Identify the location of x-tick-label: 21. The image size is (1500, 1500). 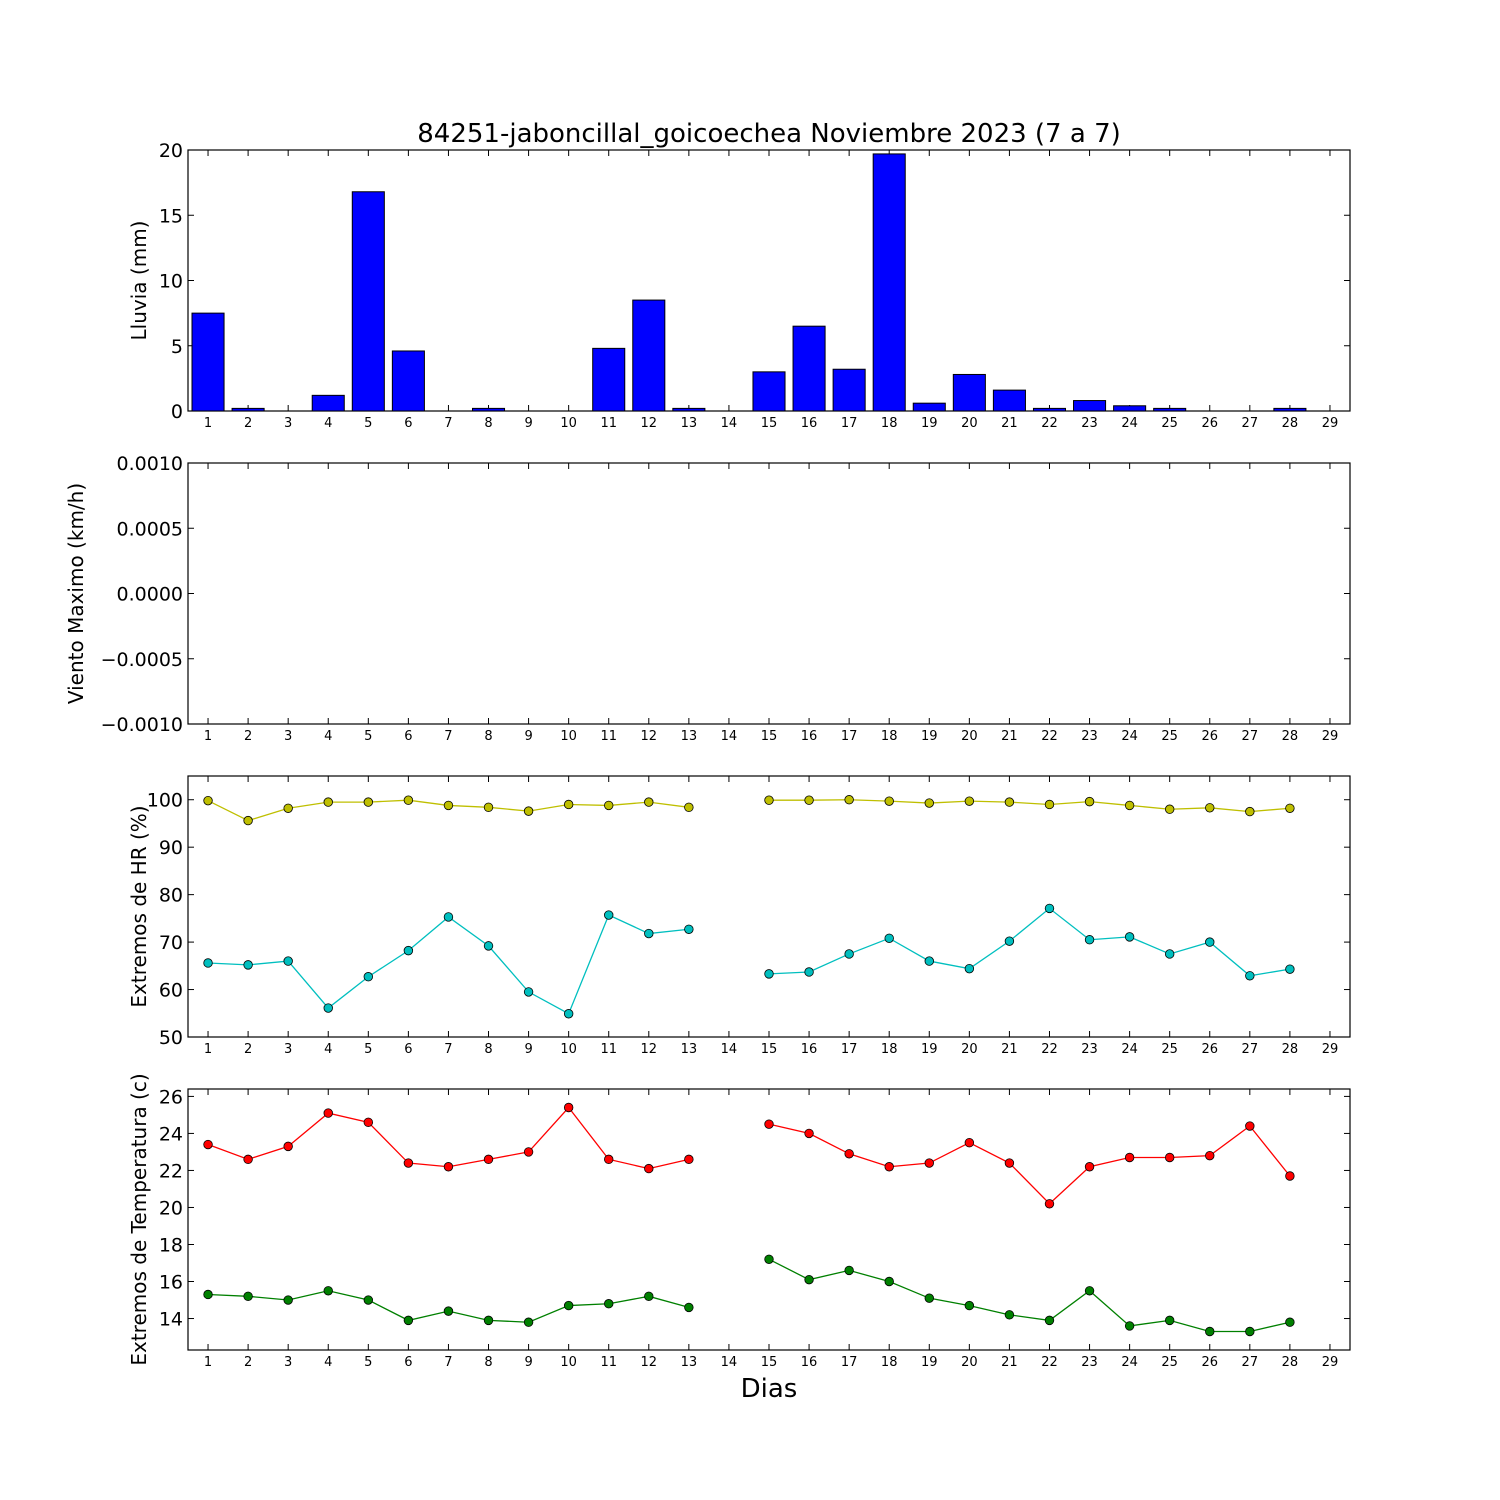
(1009, 1362).